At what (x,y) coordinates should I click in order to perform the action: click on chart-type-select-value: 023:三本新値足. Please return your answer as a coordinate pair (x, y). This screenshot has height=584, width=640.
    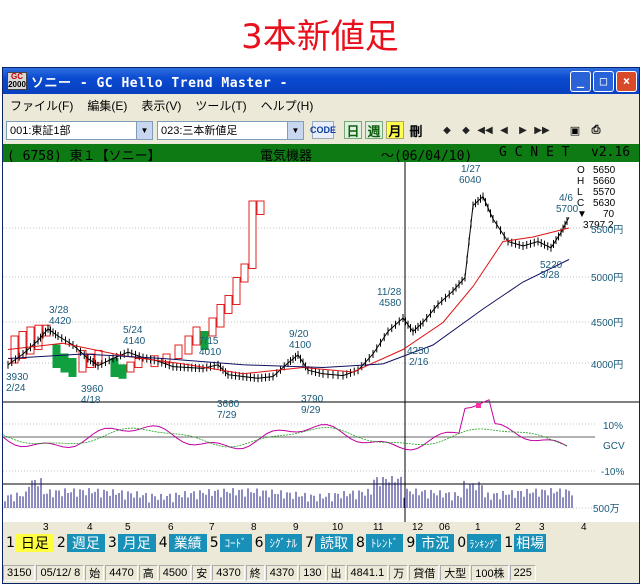
    Looking at the image, I should click on (199, 131).